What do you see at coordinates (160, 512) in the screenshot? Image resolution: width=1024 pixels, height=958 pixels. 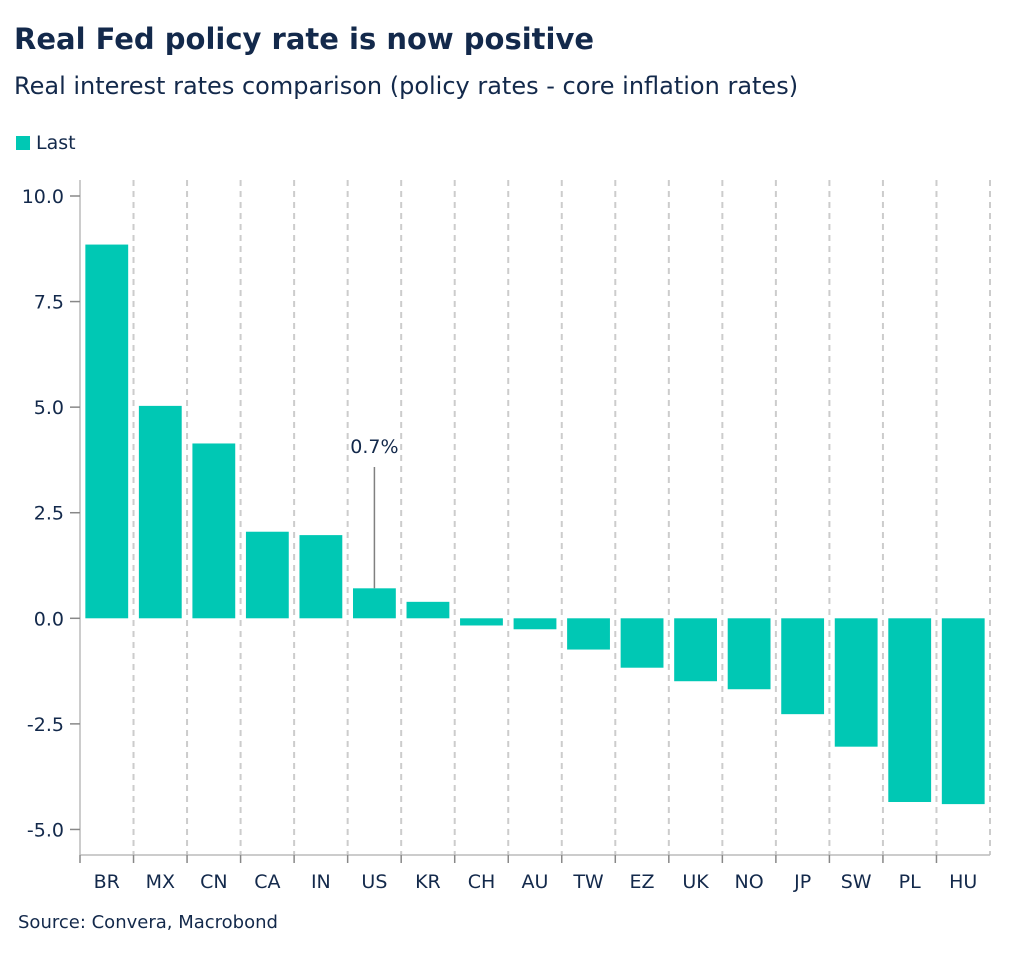 I see `bar-mx` at bounding box center [160, 512].